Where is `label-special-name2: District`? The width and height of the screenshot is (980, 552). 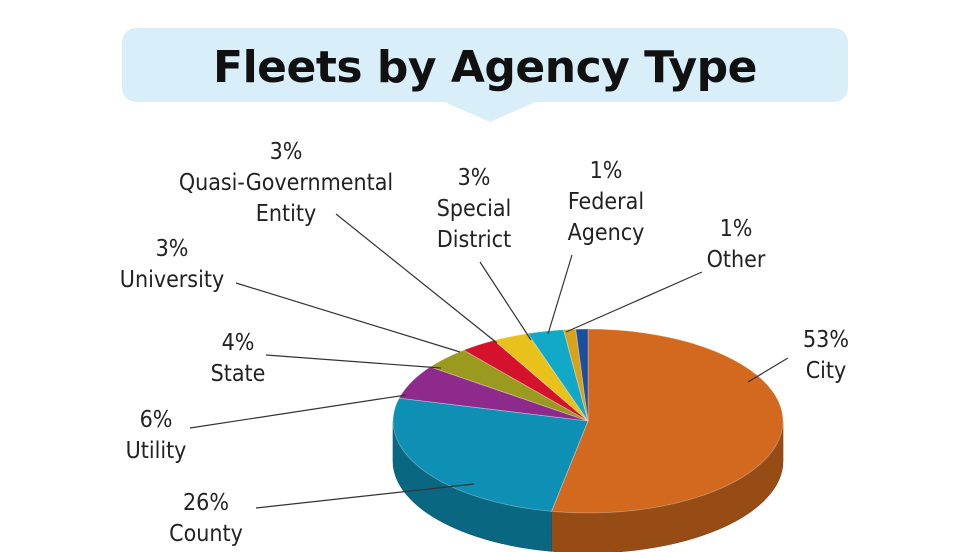
label-special-name2: District is located at coordinates (474, 240).